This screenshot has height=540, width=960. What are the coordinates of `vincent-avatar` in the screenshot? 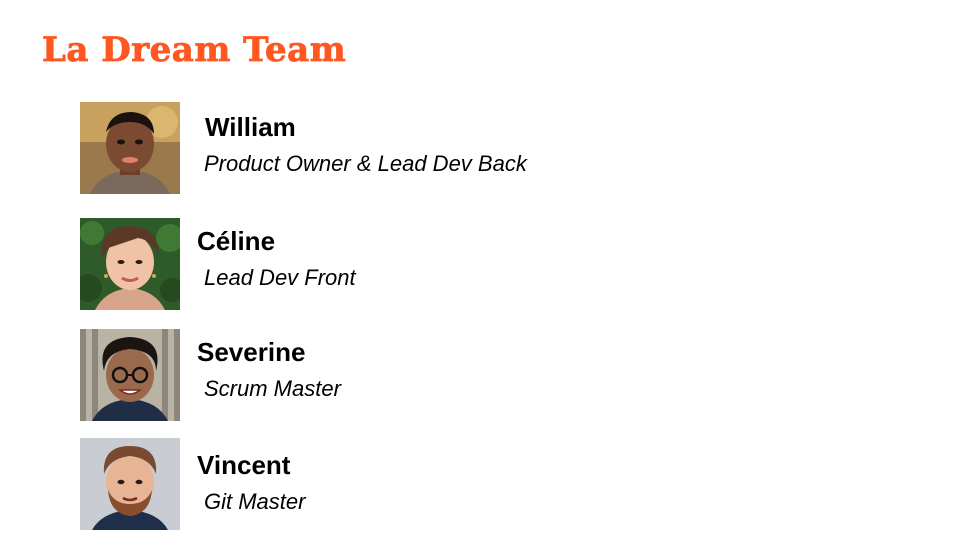 It's located at (130, 484).